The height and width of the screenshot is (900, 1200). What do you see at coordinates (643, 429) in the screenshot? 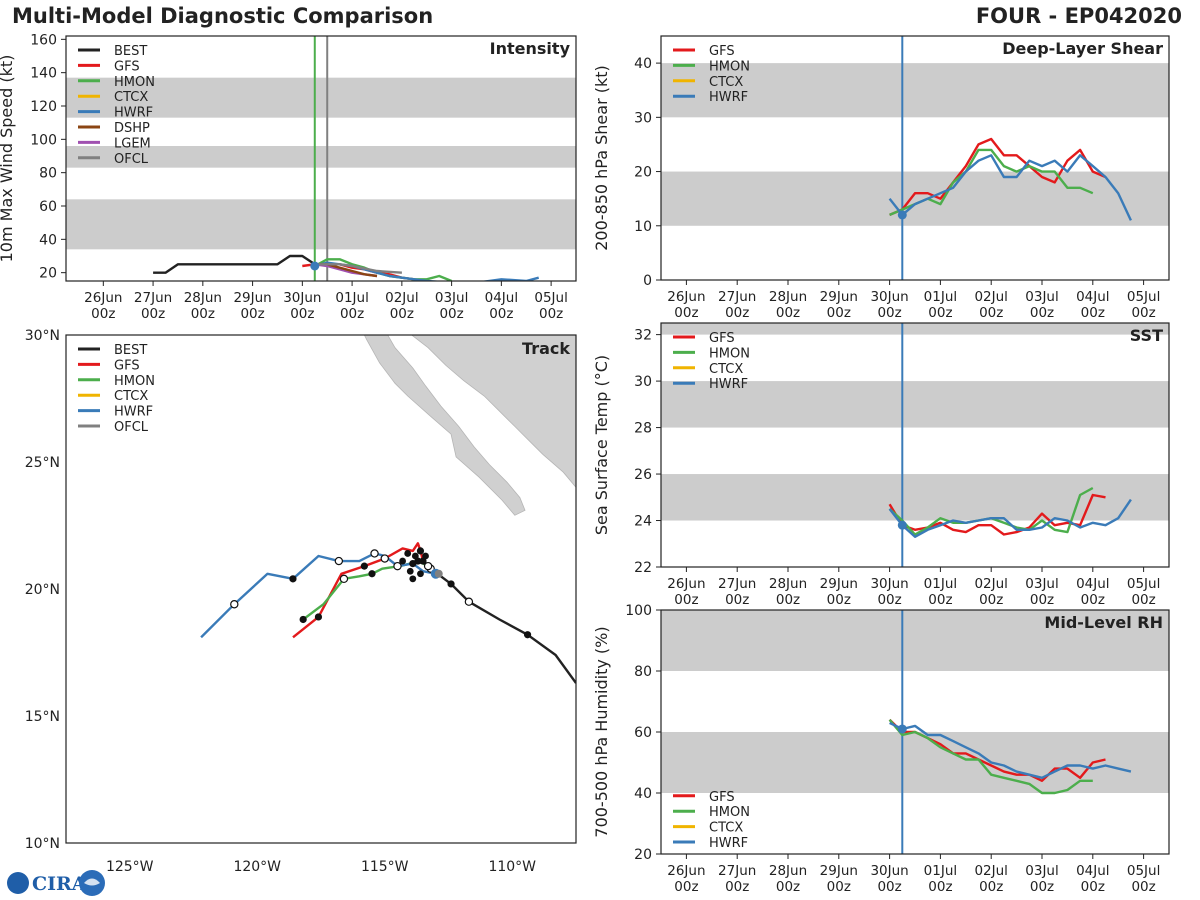
I see `sst-ytick-label: 28` at bounding box center [643, 429].